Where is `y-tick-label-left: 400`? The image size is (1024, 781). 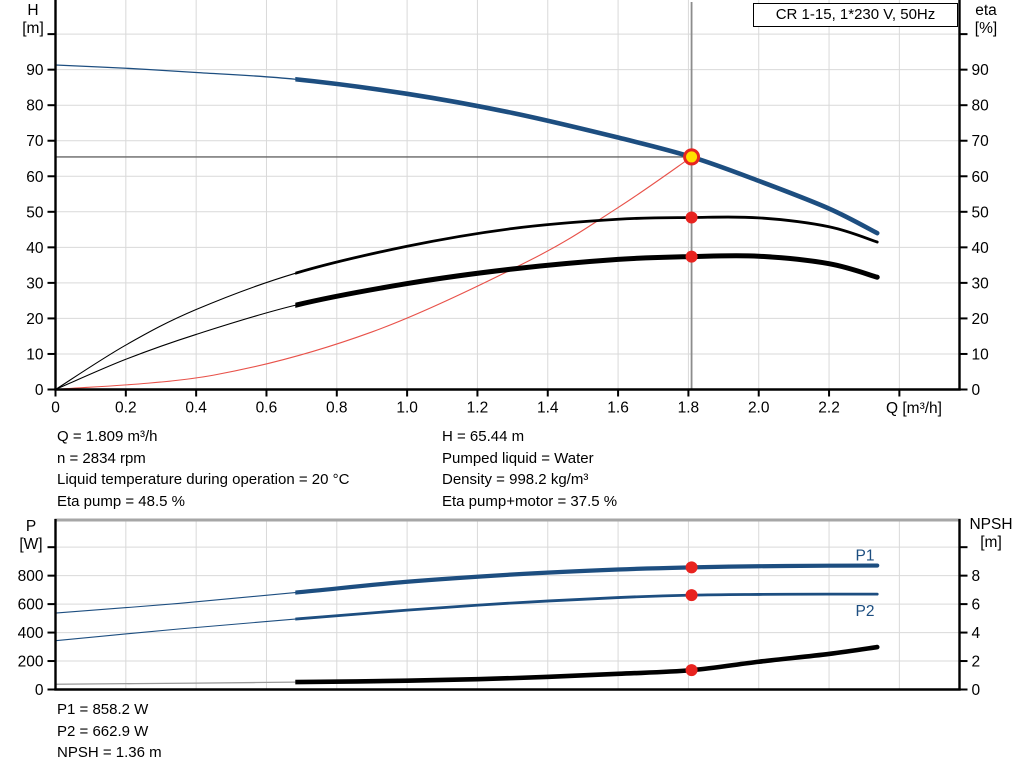 y-tick-label-left: 400 is located at coordinates (31, 633).